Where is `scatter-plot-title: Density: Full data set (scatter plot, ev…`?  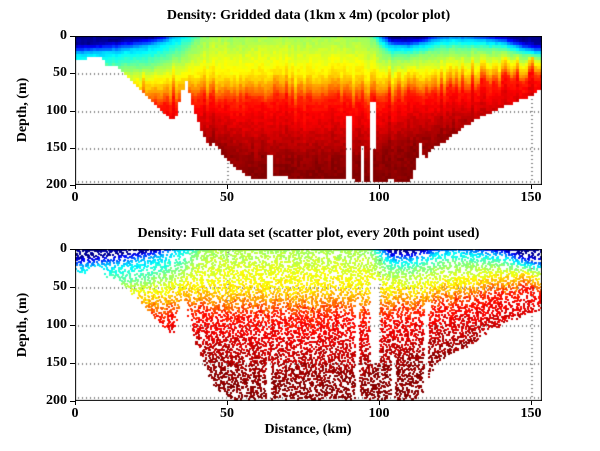 scatter-plot-title: Density: Full data set (scatter plot, ev… is located at coordinates (308, 233).